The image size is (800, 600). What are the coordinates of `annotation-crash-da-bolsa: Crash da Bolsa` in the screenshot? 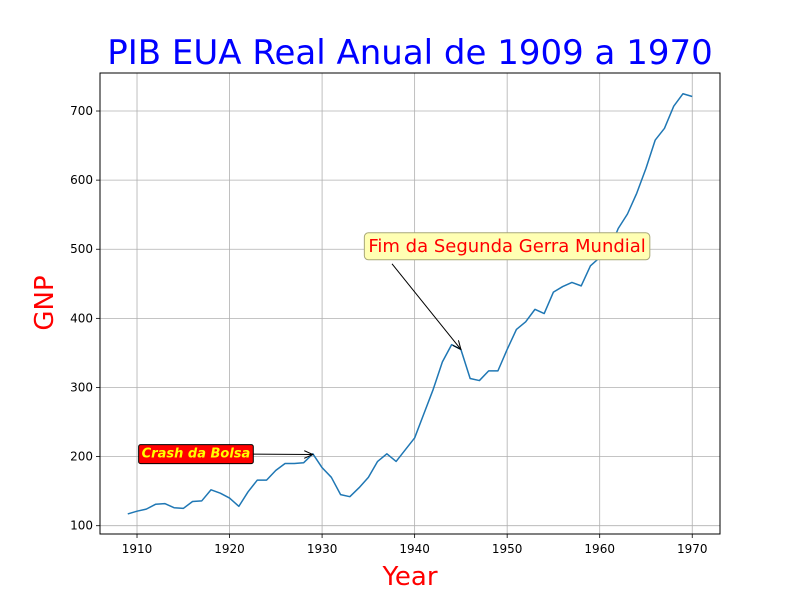 It's located at (225, 454).